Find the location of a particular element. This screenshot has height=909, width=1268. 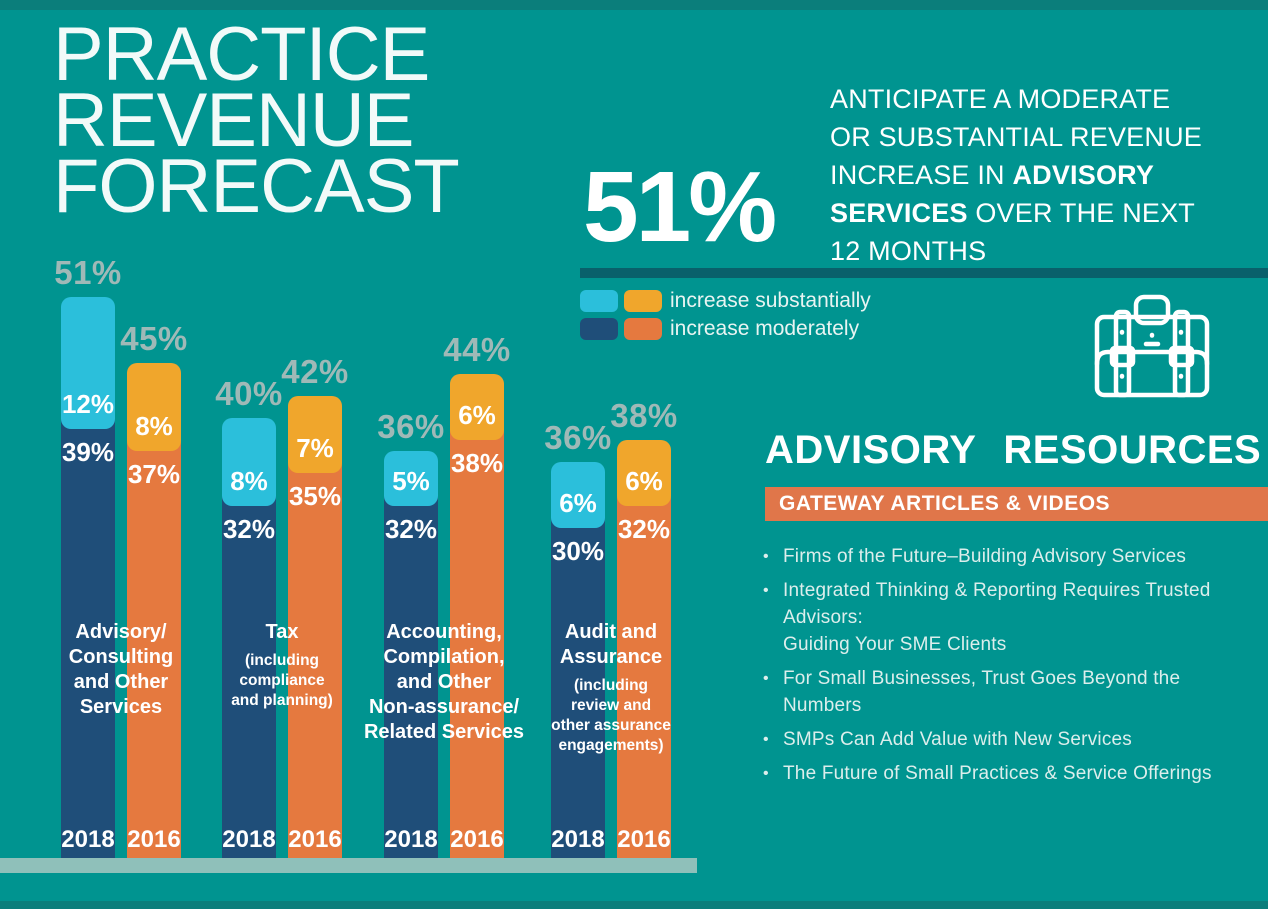

stat-line: INCREASE IN ADVISORY is located at coordinates (992, 175).